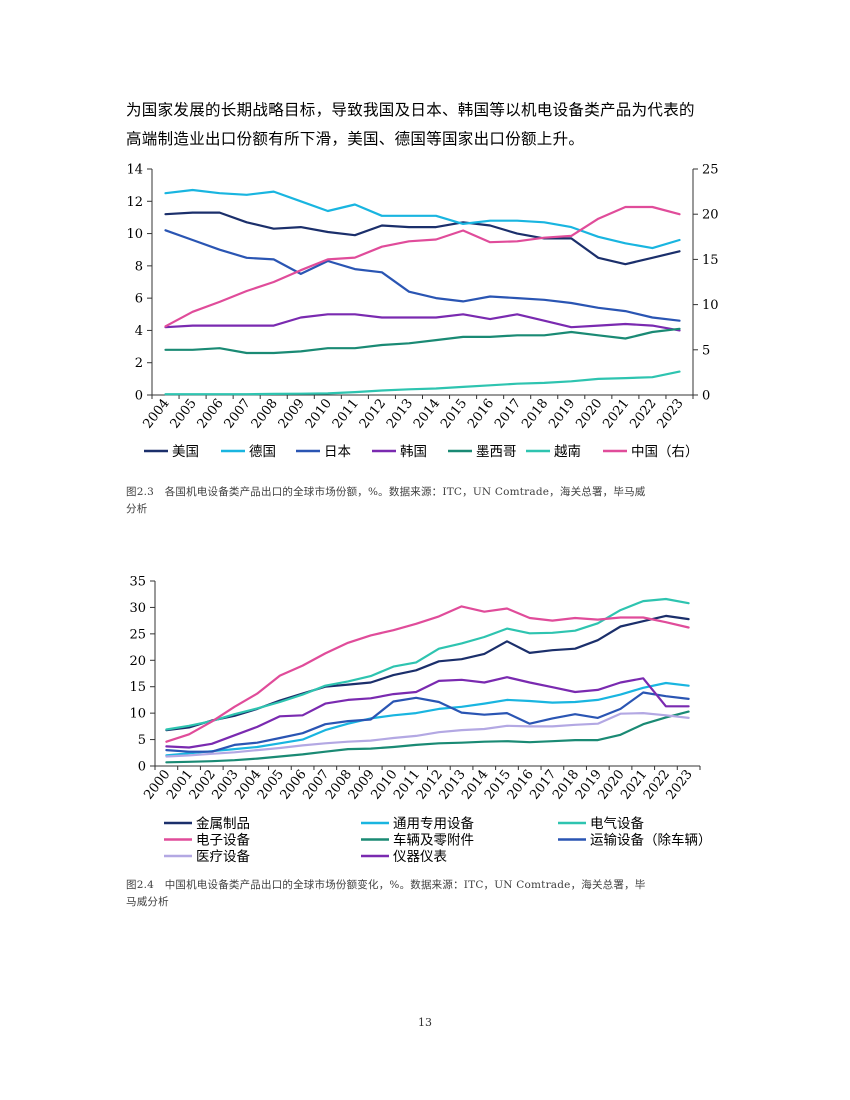 The height and width of the screenshot is (1100, 850). Describe the element at coordinates (710, 170) in the screenshot. I see `y-right-tick-label: 25` at that location.